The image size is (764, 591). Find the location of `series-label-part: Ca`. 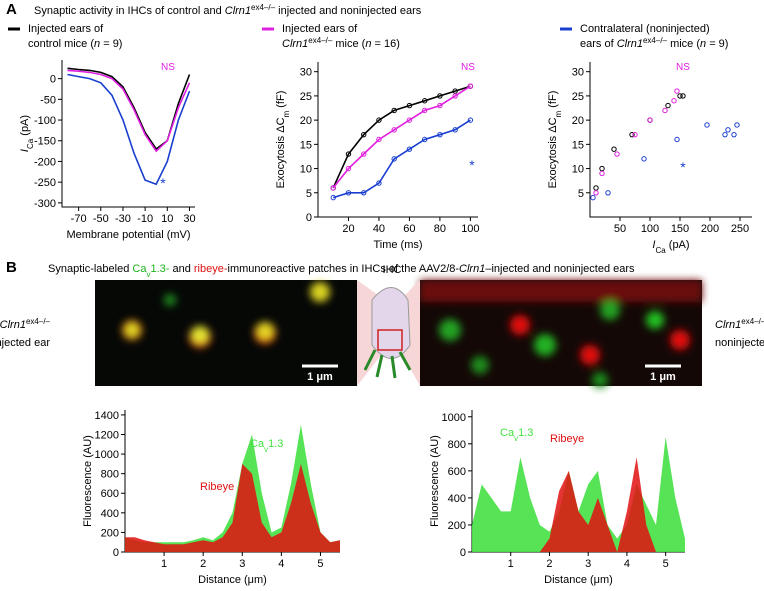

series-label-part: Ca is located at coordinates (507, 433).